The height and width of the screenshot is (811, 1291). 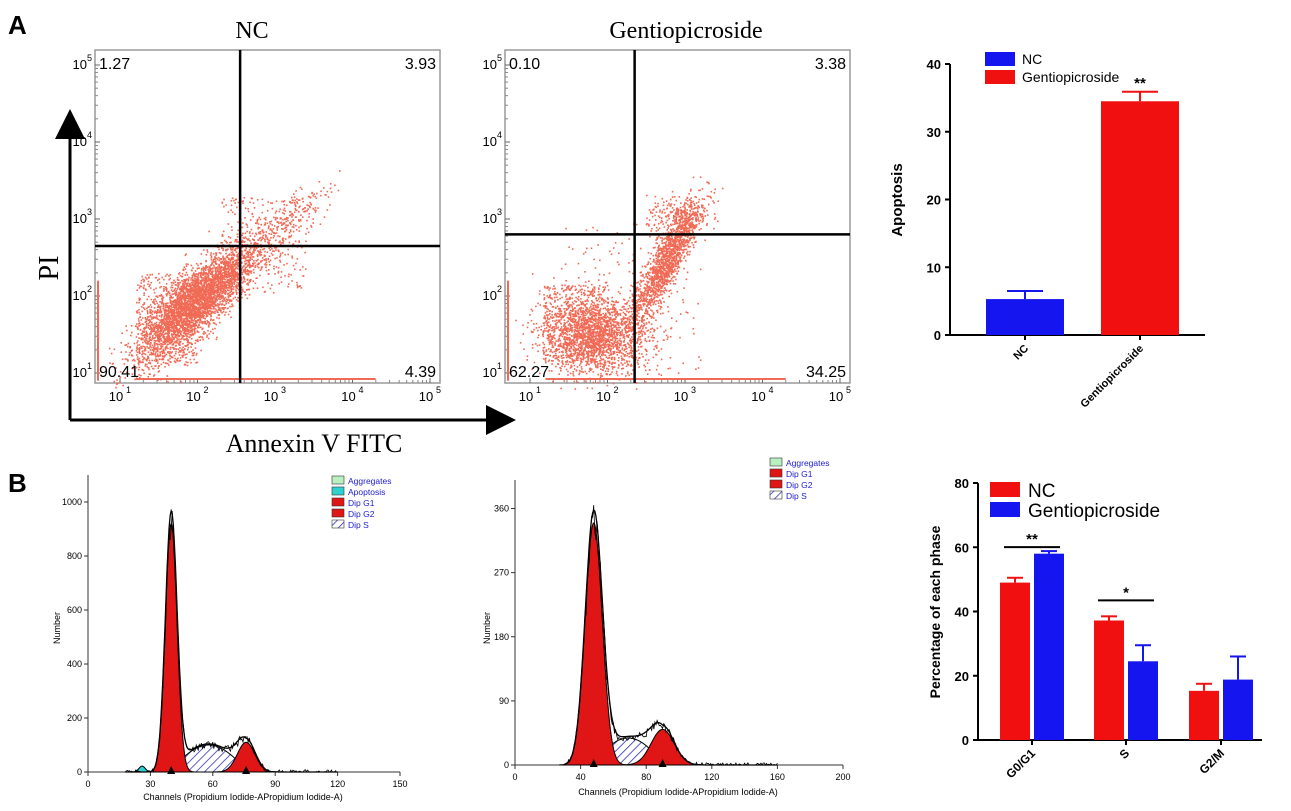 What do you see at coordinates (17, 483) in the screenshot?
I see `panel-label-b: B` at bounding box center [17, 483].